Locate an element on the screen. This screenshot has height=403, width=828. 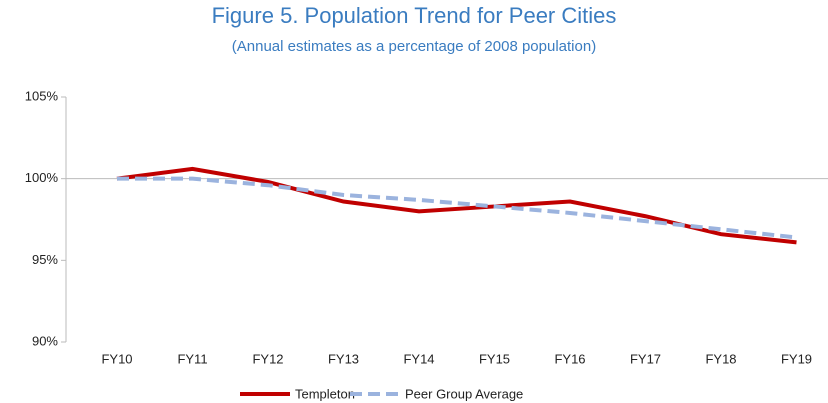
x-tick-label: FY13 is located at coordinates (343, 358).